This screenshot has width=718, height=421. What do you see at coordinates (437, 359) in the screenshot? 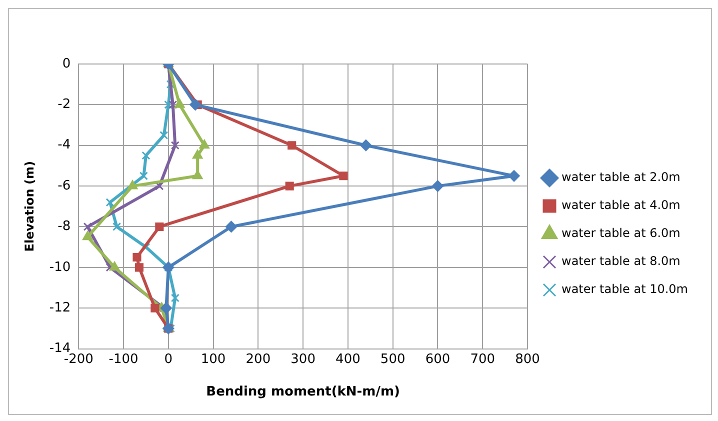
I see `x-tick-label: 600` at bounding box center [437, 359].